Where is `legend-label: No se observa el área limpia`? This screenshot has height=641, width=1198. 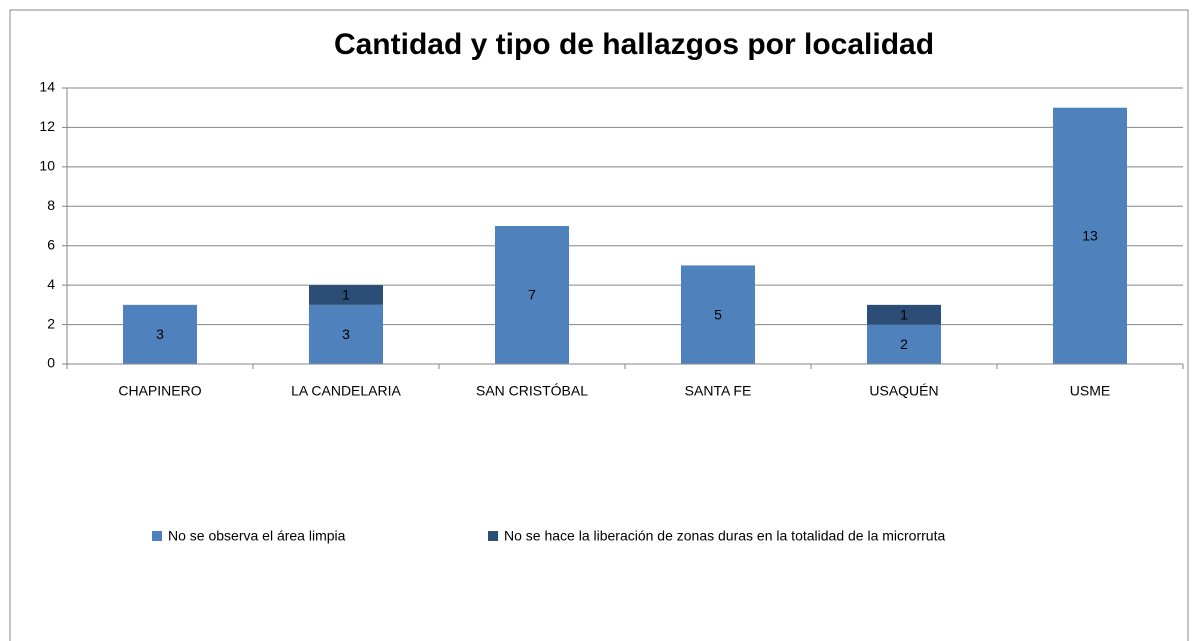 legend-label: No se observa el área limpia is located at coordinates (257, 536).